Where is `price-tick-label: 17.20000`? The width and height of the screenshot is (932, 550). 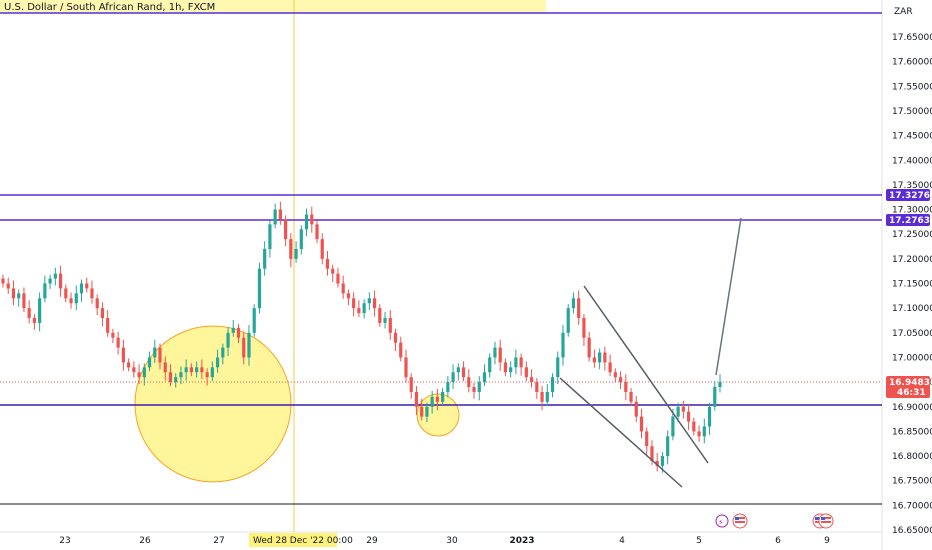 price-tick-label: 17.20000 is located at coordinates (912, 260).